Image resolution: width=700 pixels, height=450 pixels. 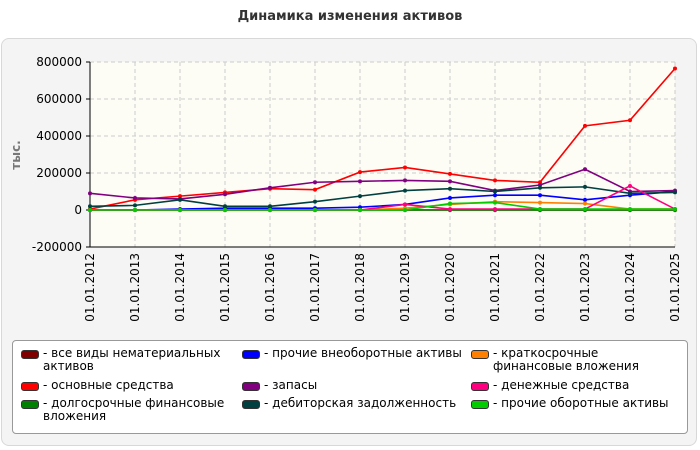 What do you see at coordinates (225, 287) in the screenshot?
I see `x-tick-label: 01.01.2015` at bounding box center [225, 287].